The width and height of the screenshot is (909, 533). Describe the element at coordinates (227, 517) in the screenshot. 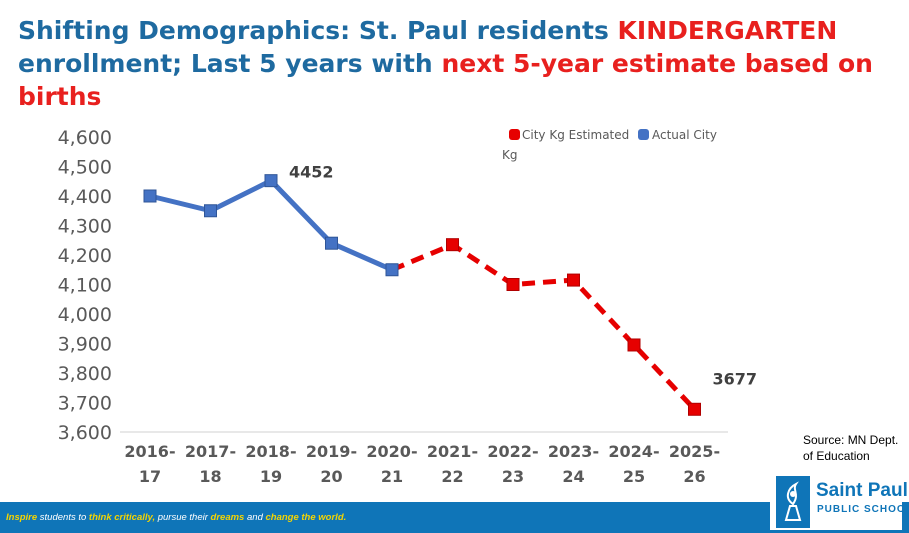

I see `tagline-word-dreams: dreams` at that location.